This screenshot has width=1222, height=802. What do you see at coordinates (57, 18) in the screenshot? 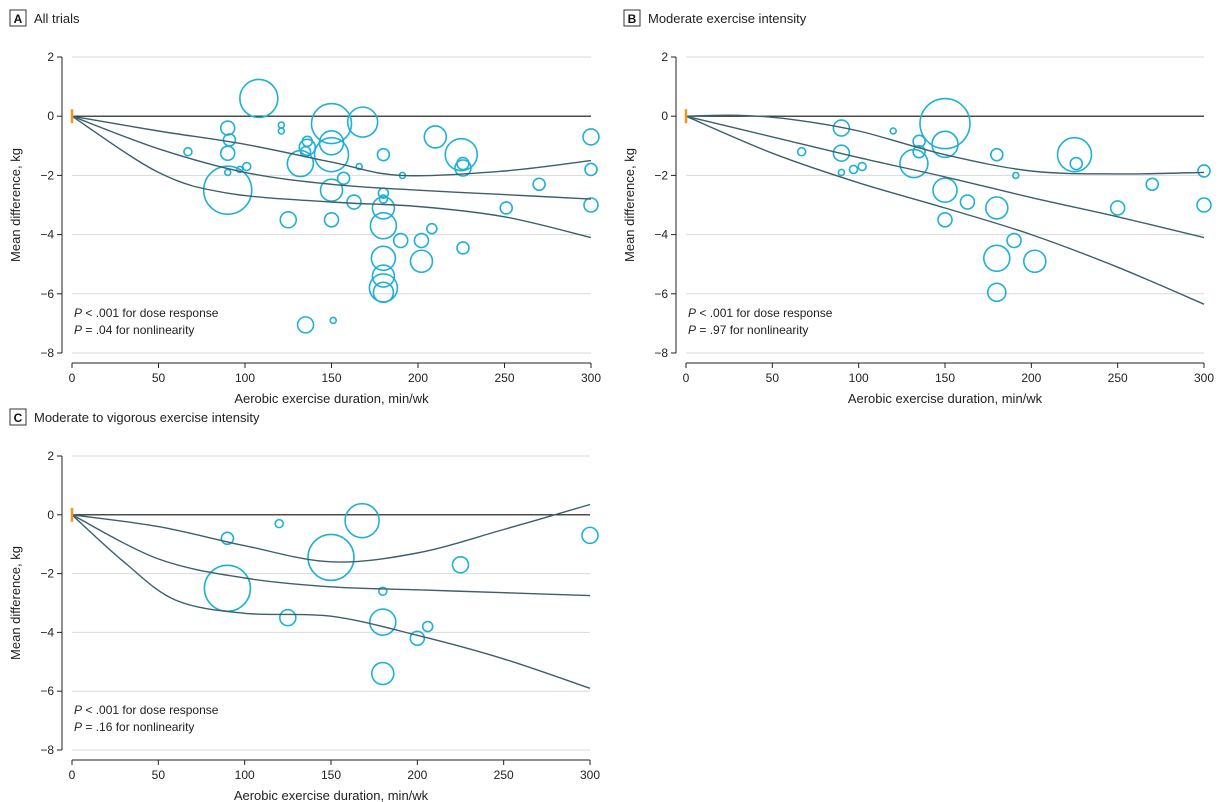
I see `panel-title: All trials` at bounding box center [57, 18].